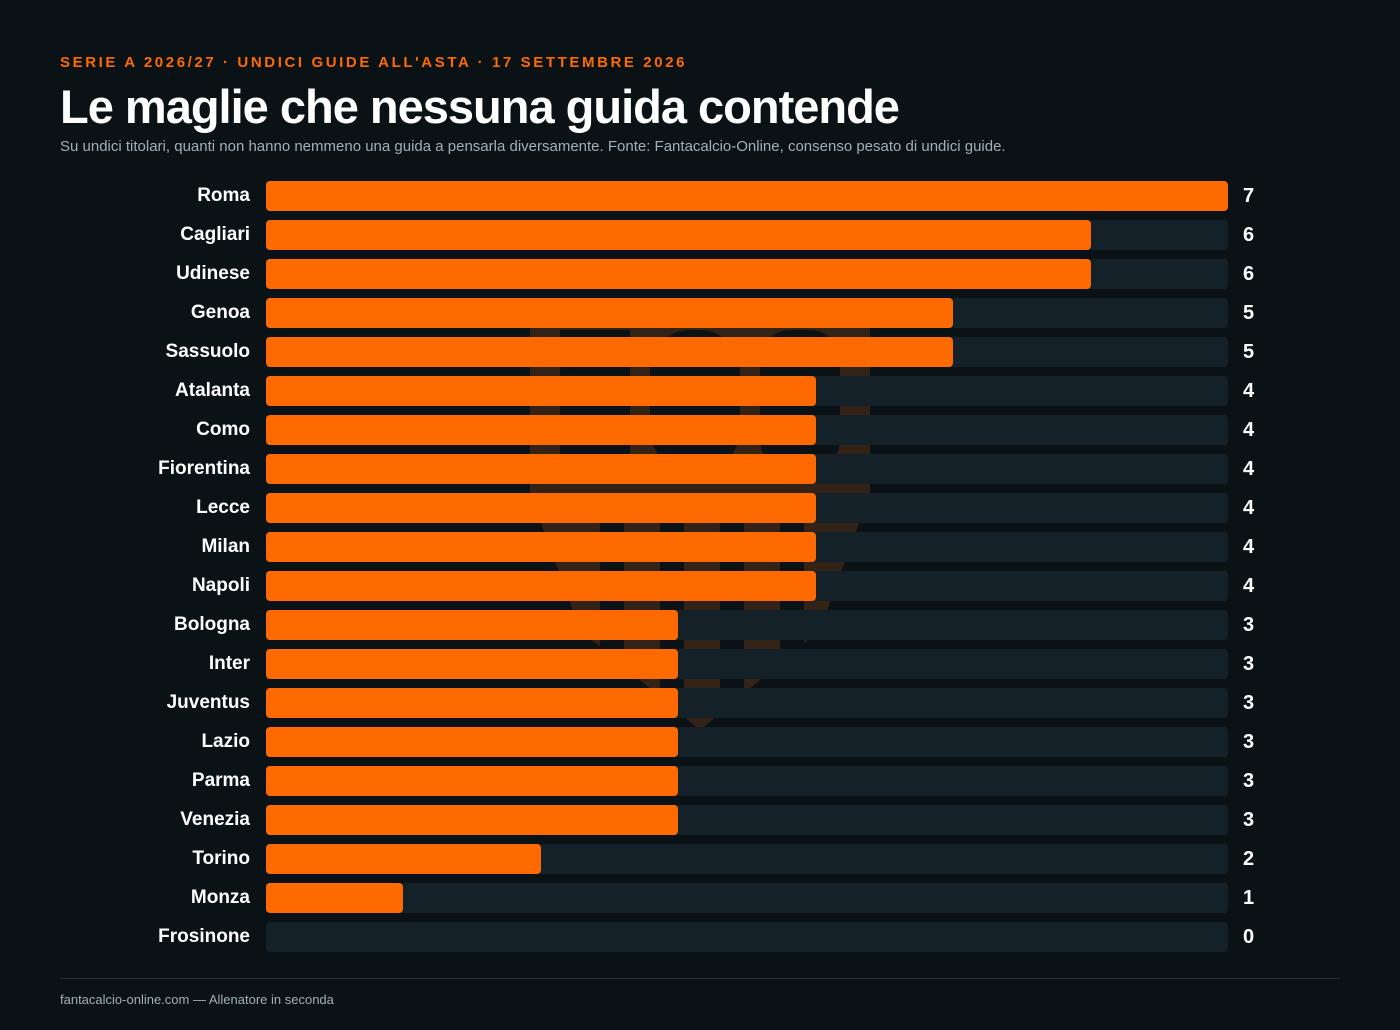 Image resolution: width=1400 pixels, height=1030 pixels. Describe the element at coordinates (1249, 703) in the screenshot. I see `value-label-juventus: 3` at that location.